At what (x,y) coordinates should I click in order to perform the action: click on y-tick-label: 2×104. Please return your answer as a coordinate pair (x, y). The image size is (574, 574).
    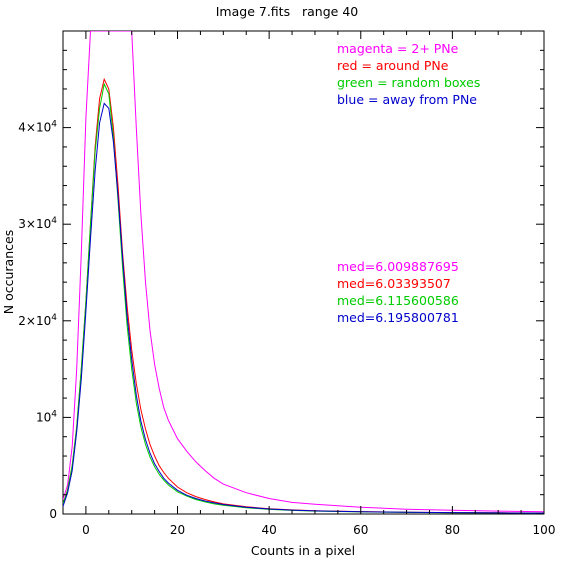
    Looking at the image, I should click on (37, 320).